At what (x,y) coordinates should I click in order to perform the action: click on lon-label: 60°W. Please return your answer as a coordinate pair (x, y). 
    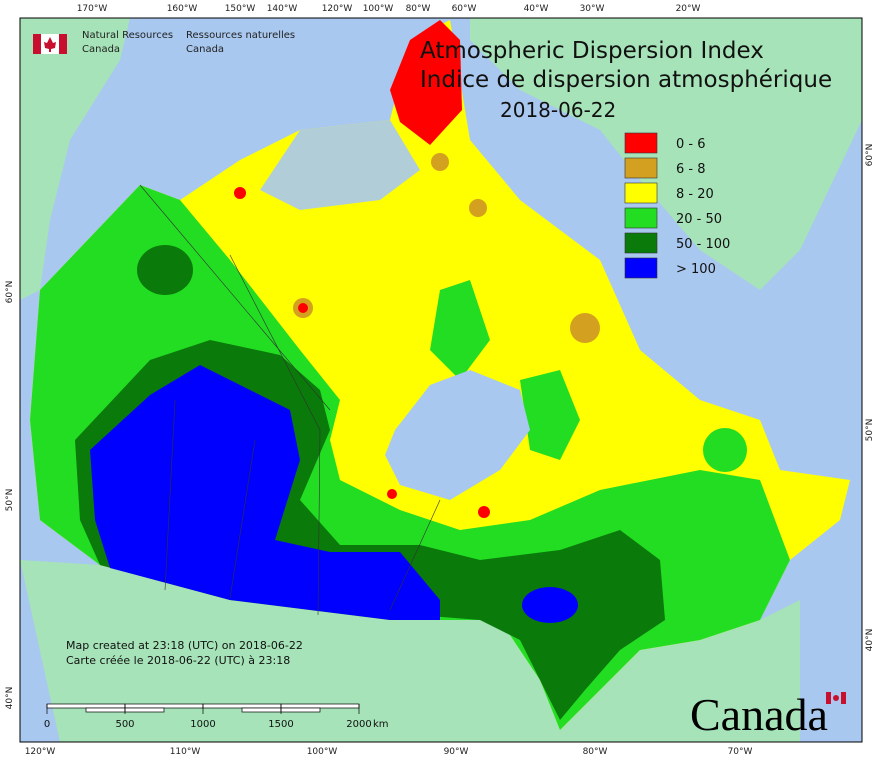
    Looking at the image, I should click on (464, 9).